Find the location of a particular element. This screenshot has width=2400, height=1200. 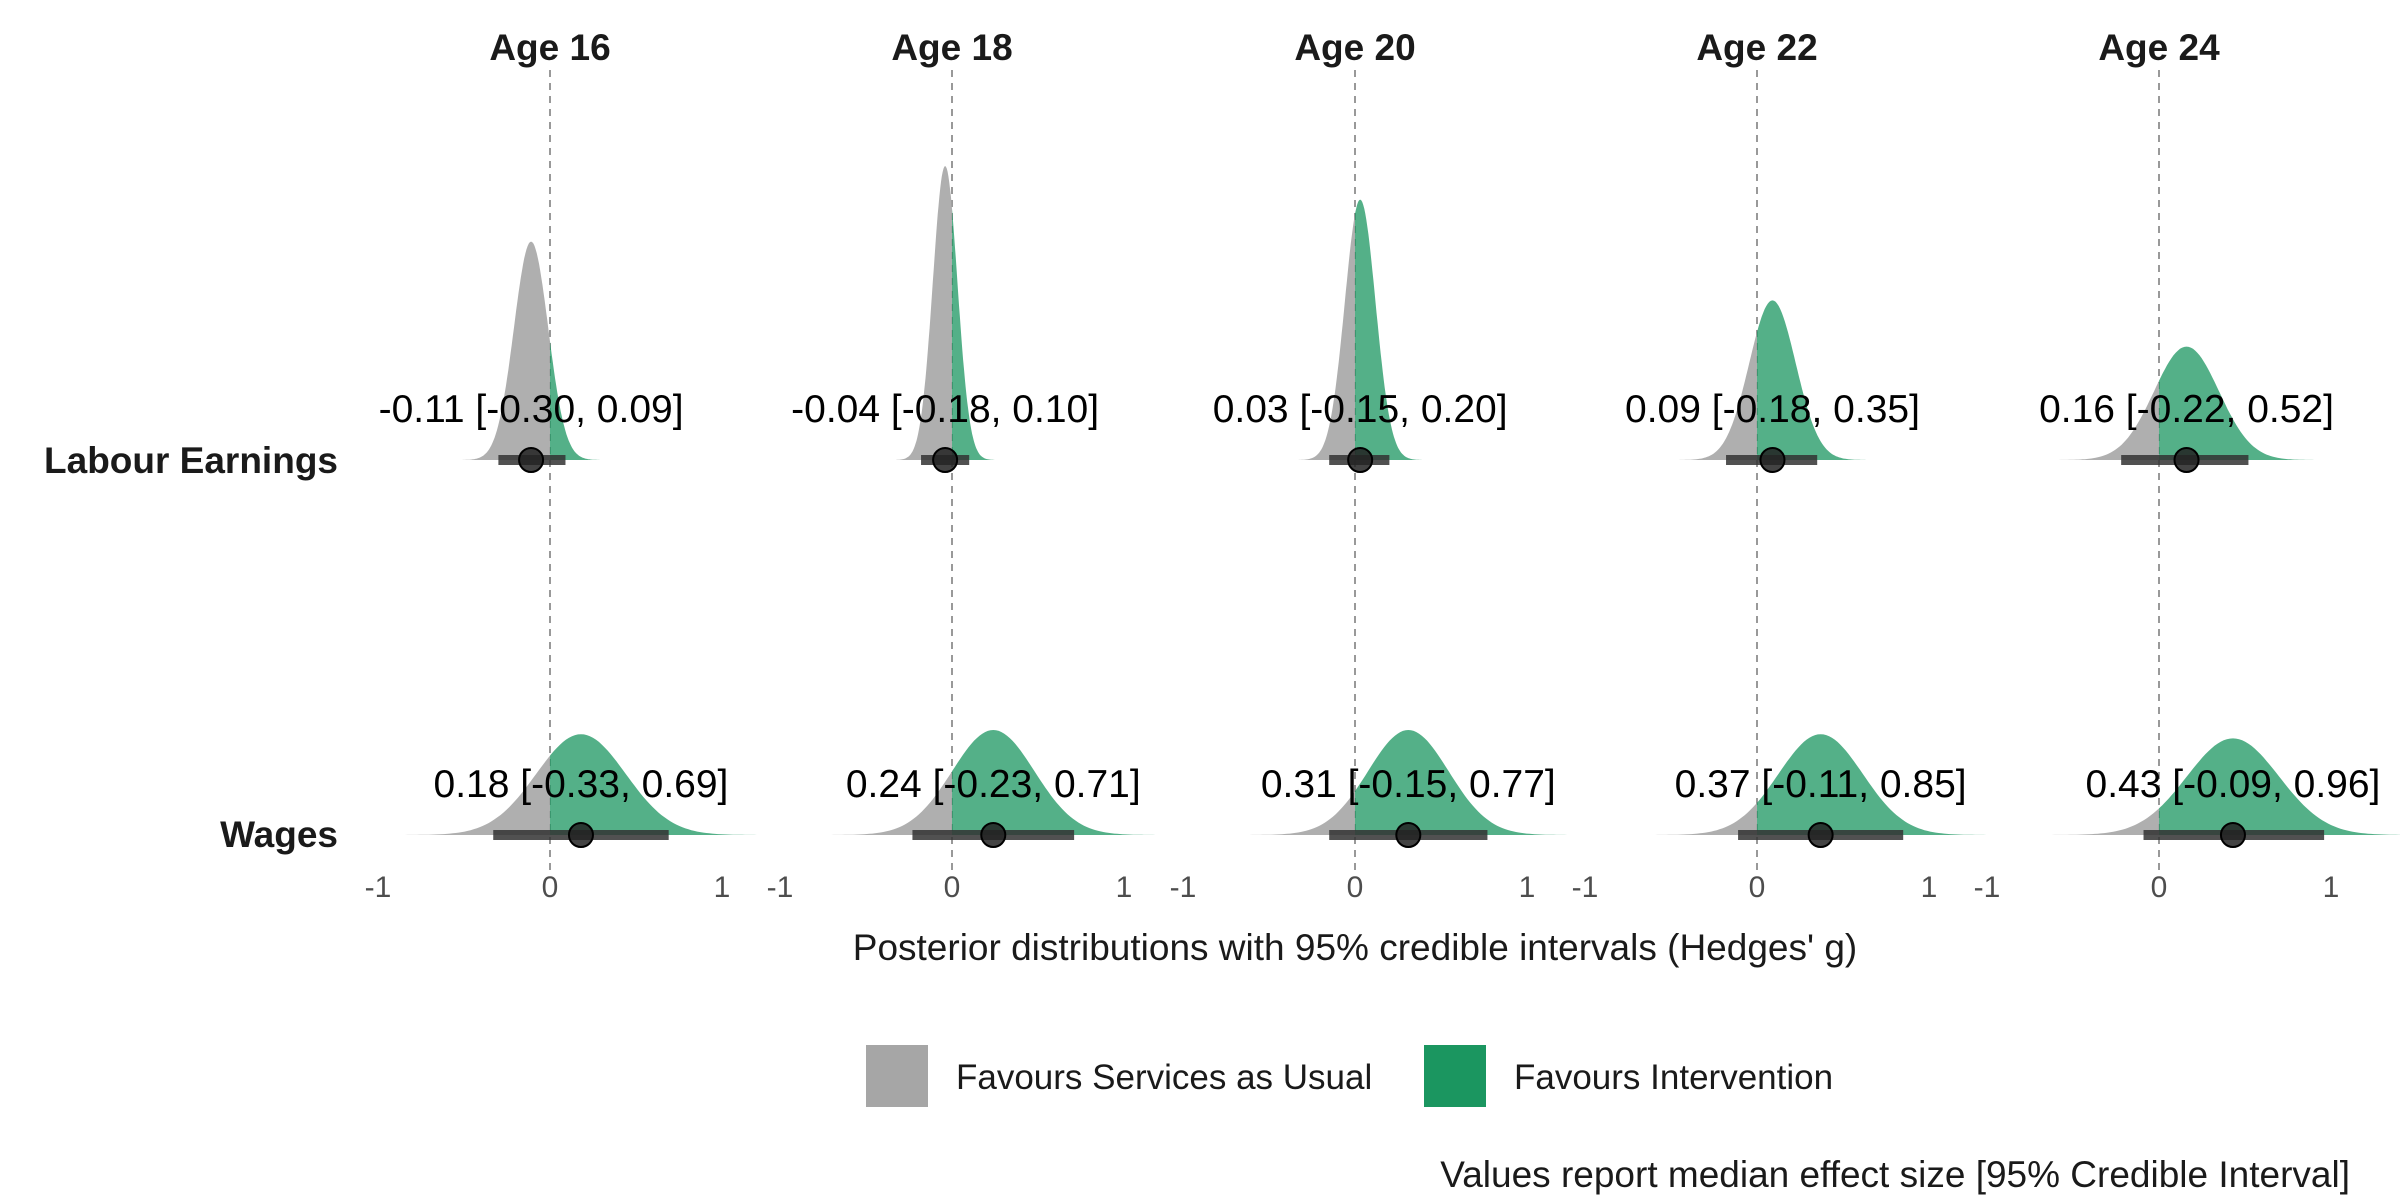

x-tick-label-age-18-0: -1 is located at coordinates (780, 887).